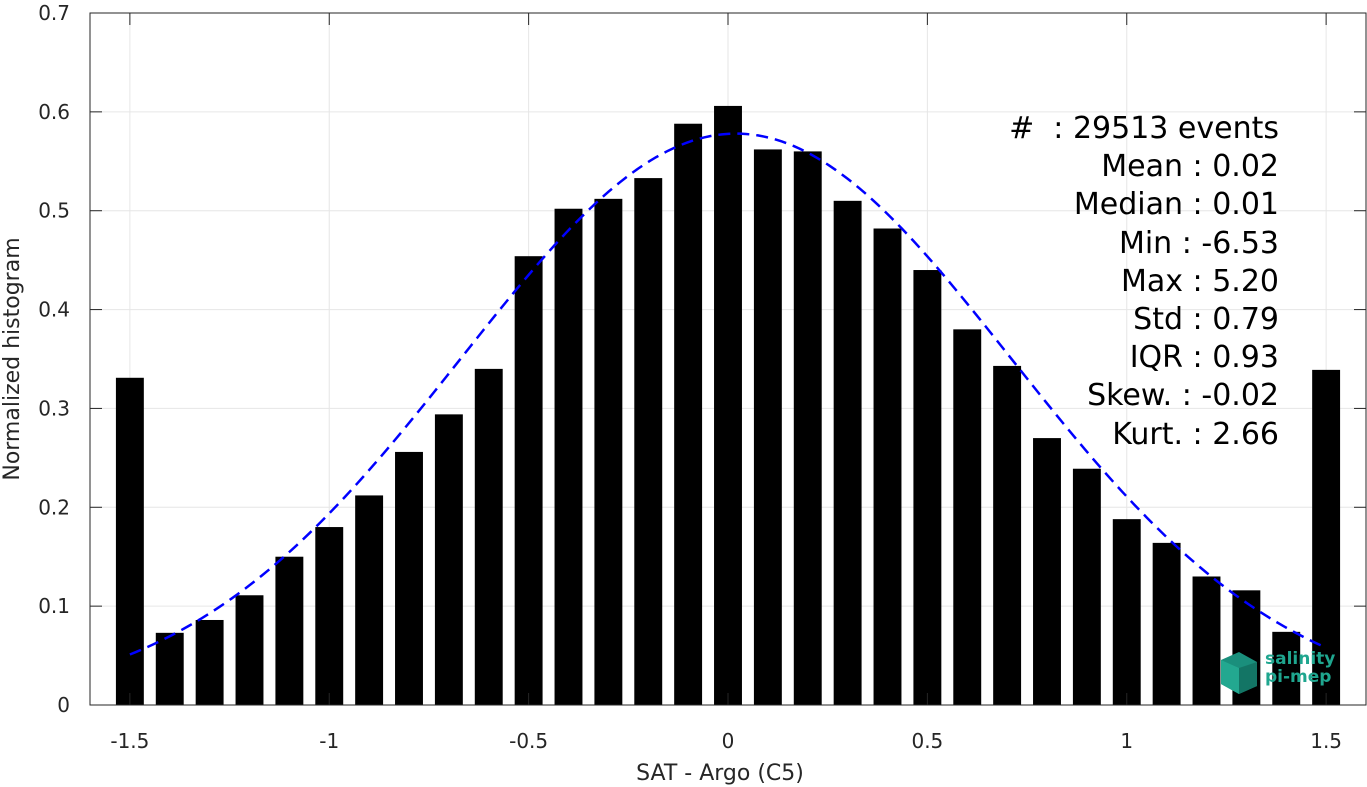 This screenshot has height=787, width=1367. What do you see at coordinates (1204, 358) in the screenshot?
I see `stat-line: IQR : 0.93` at bounding box center [1204, 358].